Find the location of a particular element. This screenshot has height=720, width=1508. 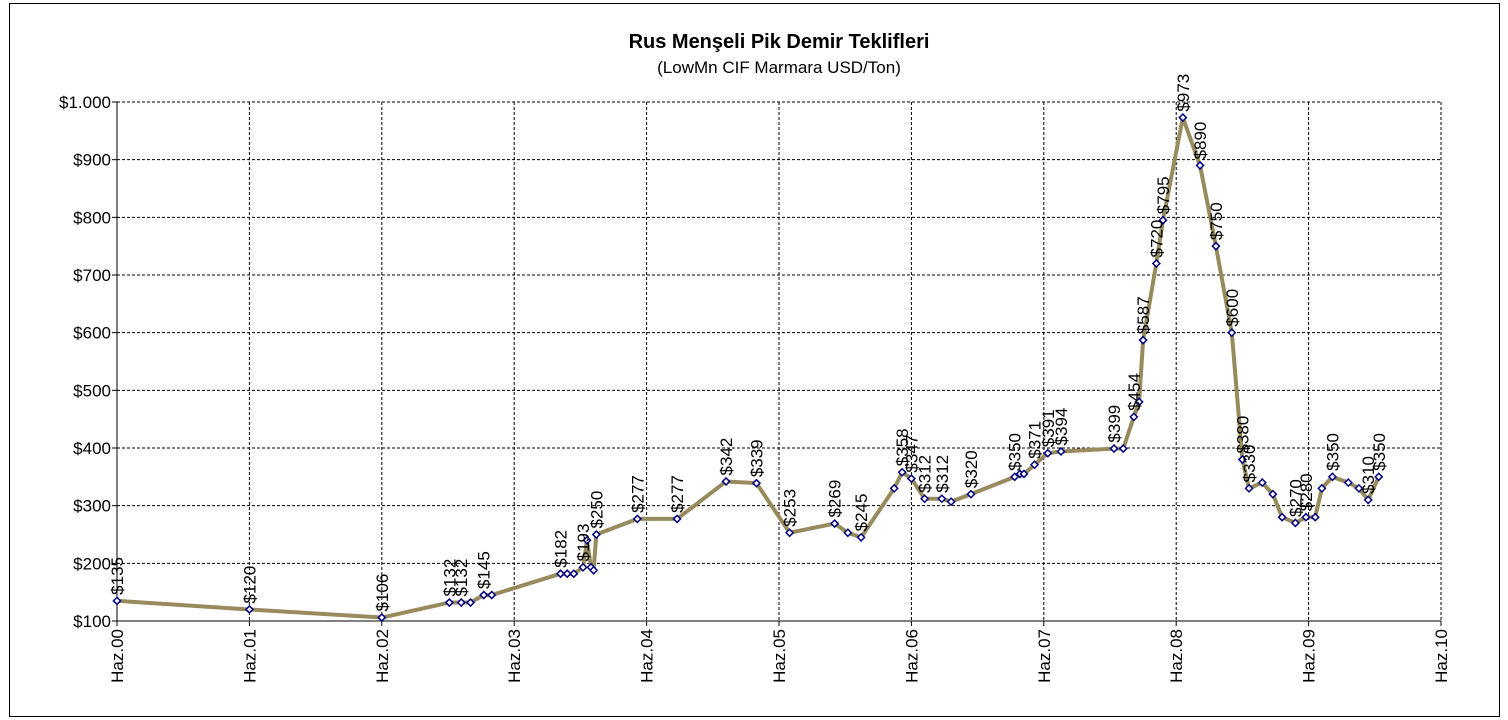

data-label: $371 is located at coordinates (1035, 440).